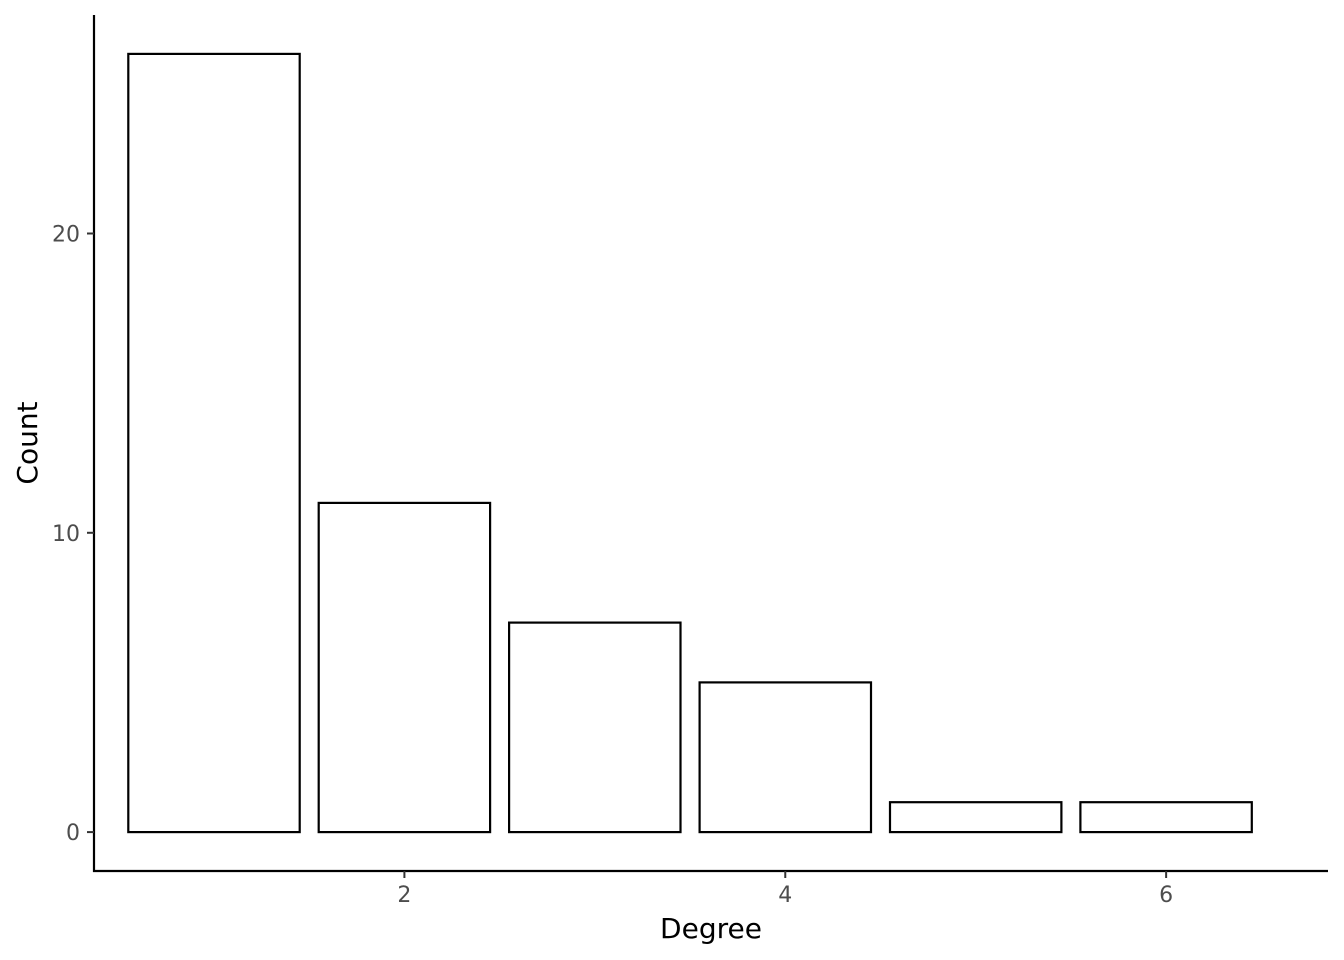 The width and height of the screenshot is (1344, 960). I want to click on x-tick-label-4: 4, so click(785, 895).